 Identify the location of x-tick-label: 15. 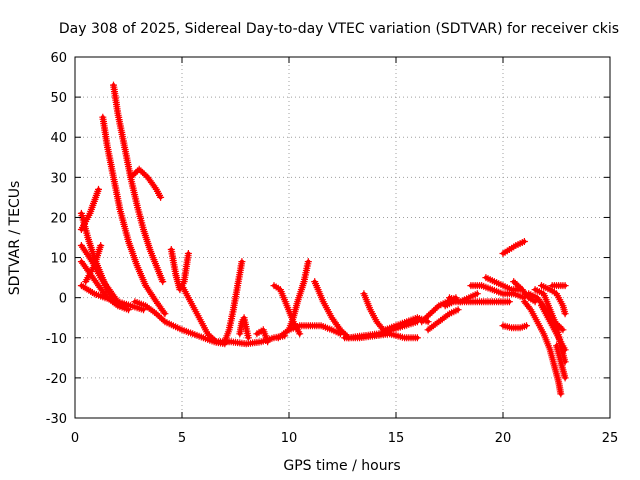
(396, 438).